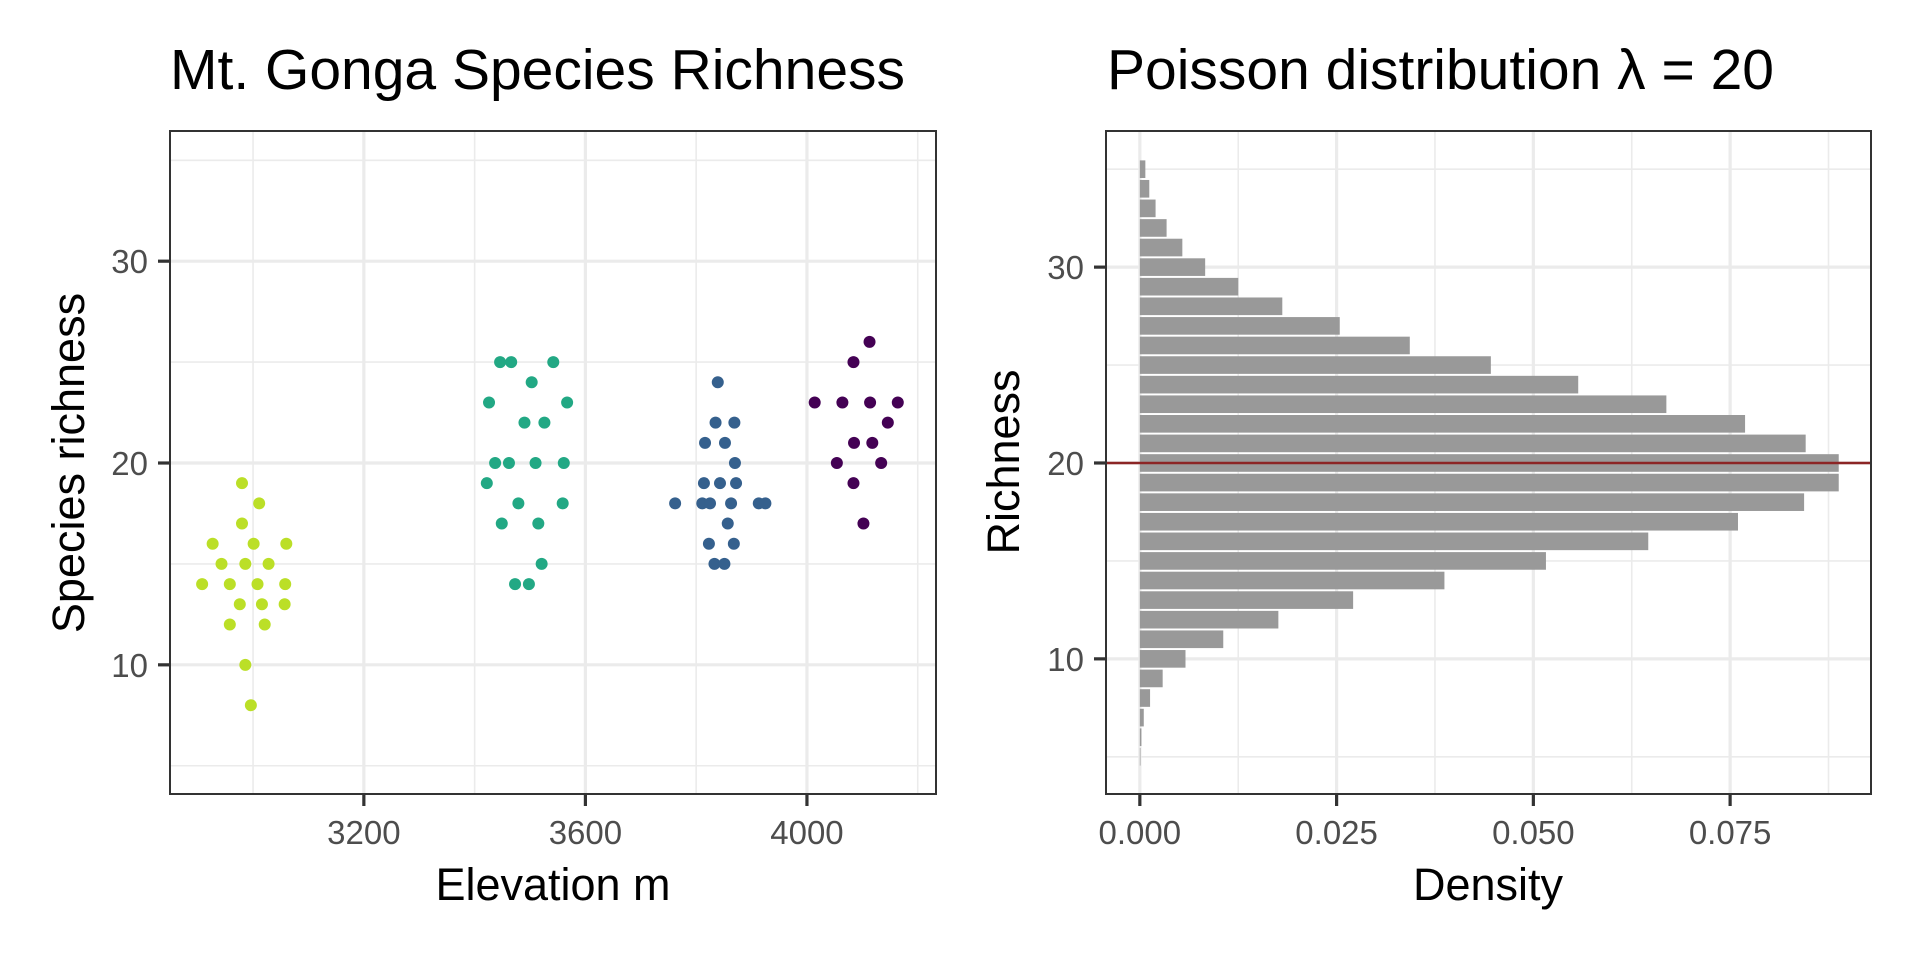 This screenshot has width=1920, height=960. Describe the element at coordinates (68, 463) in the screenshot. I see `left-y-axis-title: Species richness` at that location.